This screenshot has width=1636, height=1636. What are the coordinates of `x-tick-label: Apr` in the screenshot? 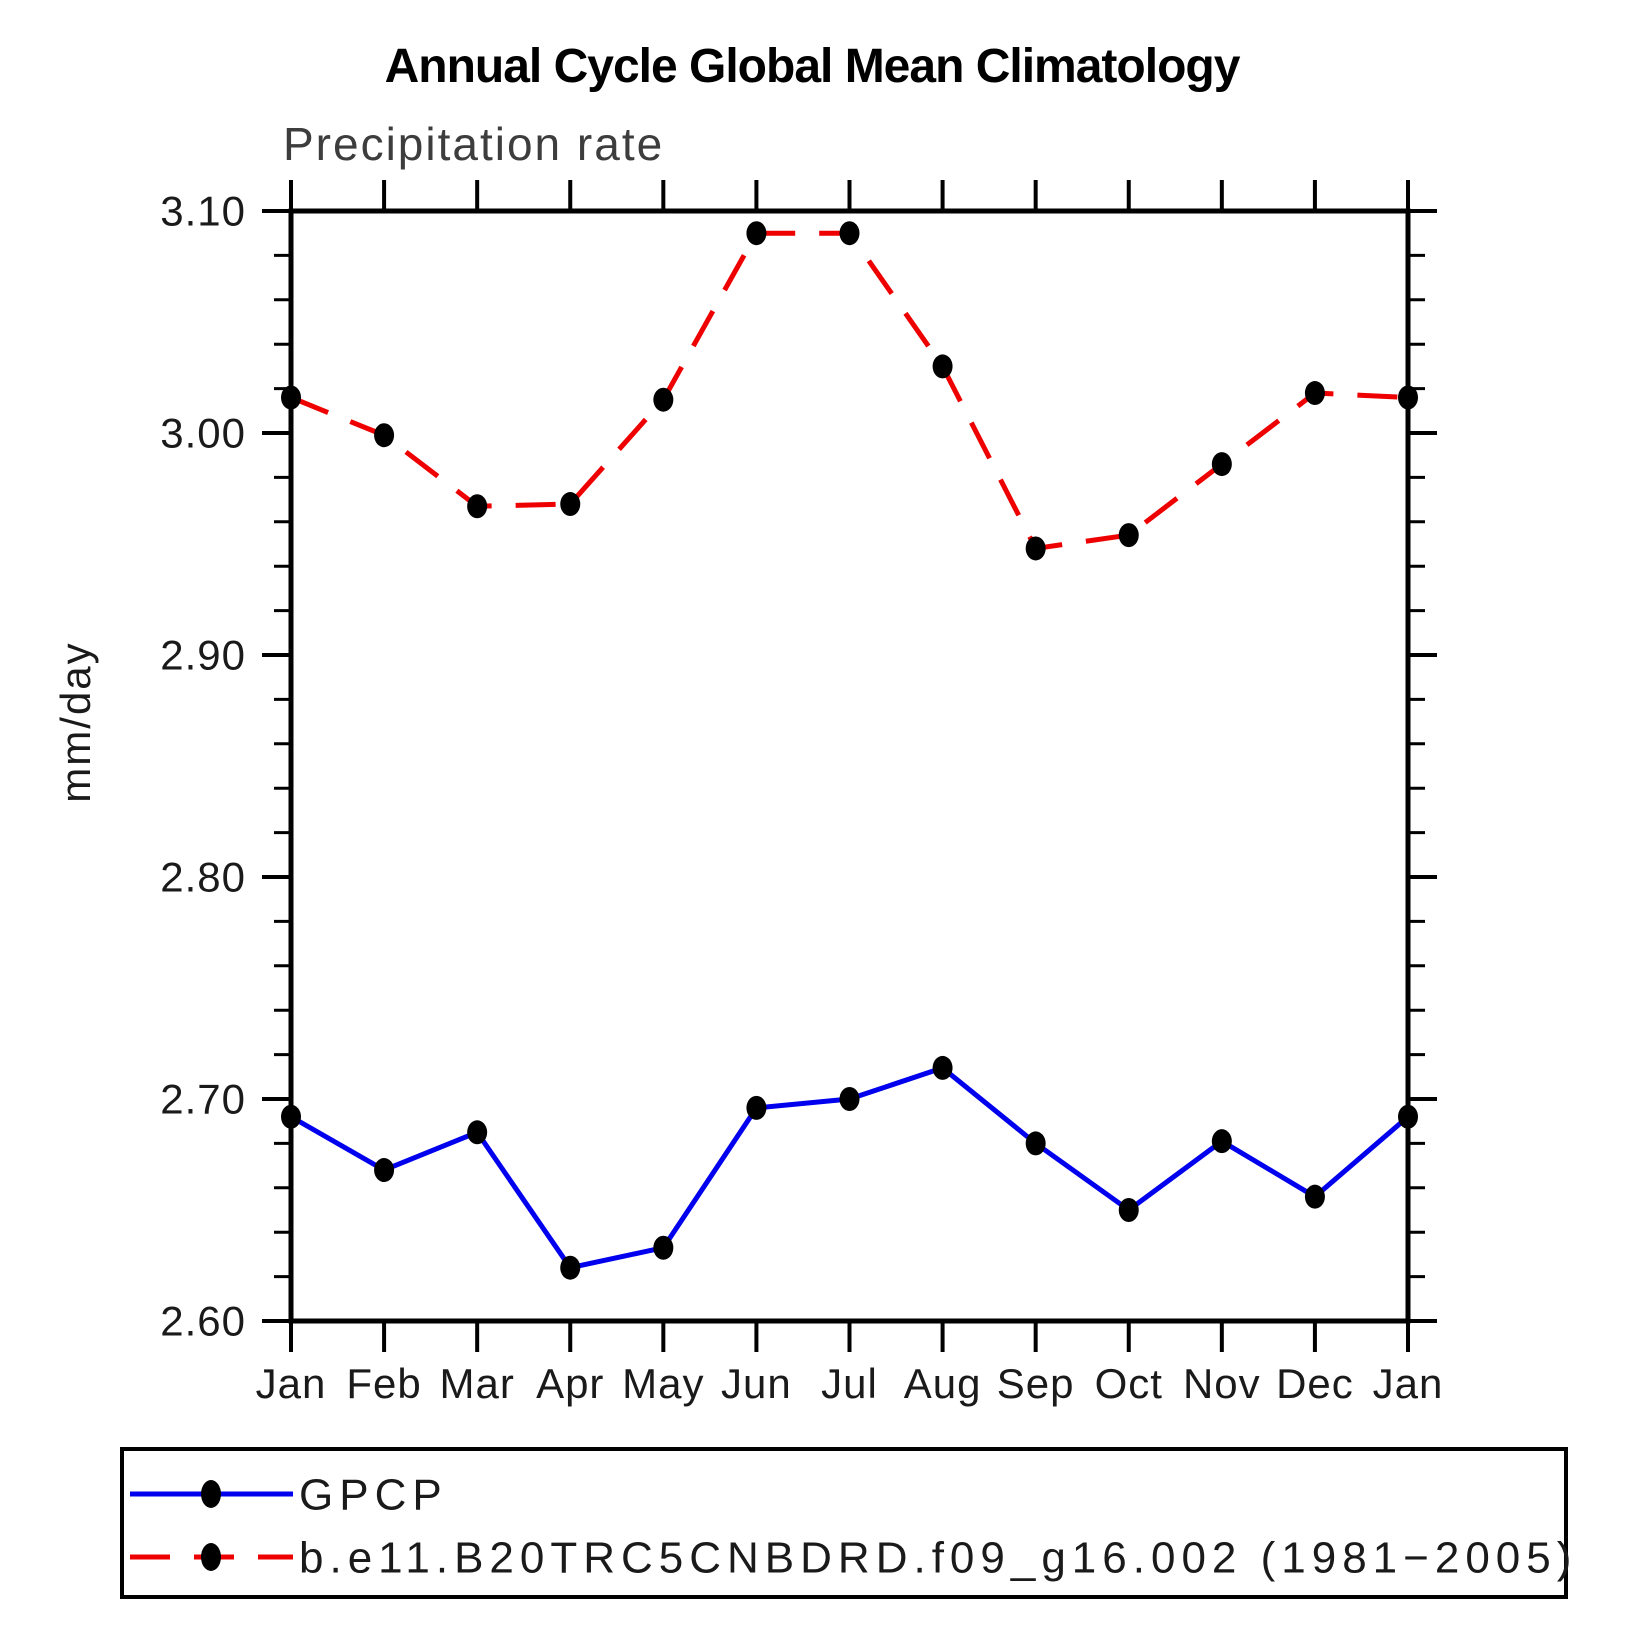 It's located at (570, 1383).